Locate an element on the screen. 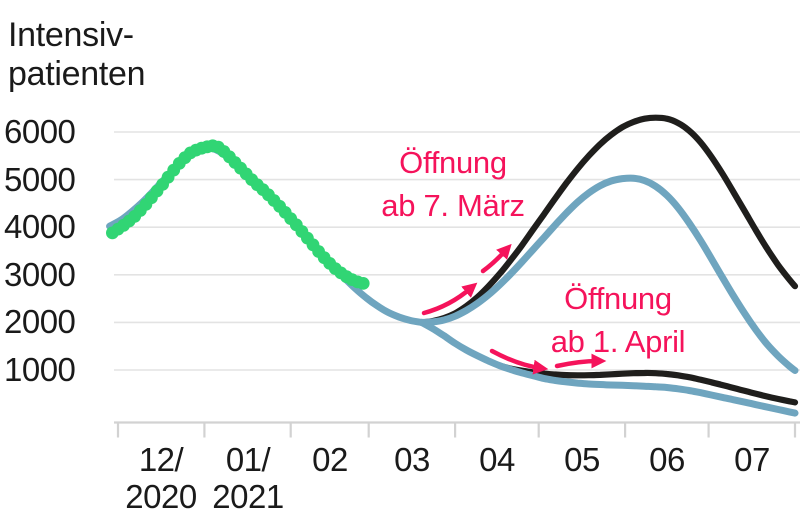 Image resolution: width=800 pixels, height=518 pixels. y-tick-label: 2000 is located at coordinates (40, 321).